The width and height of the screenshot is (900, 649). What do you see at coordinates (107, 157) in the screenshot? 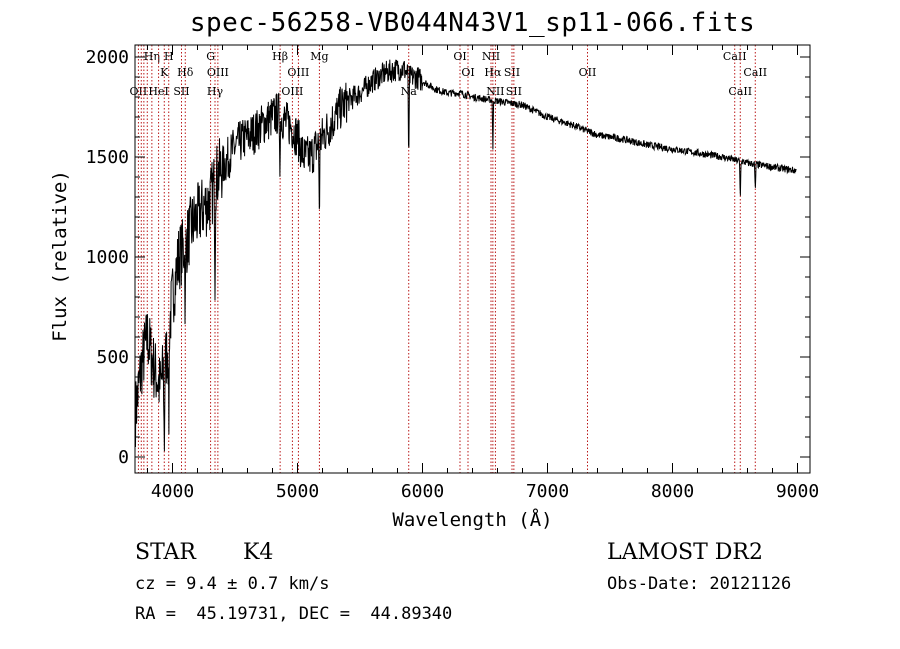
I see `y-tick-label: 1500` at bounding box center [107, 157].